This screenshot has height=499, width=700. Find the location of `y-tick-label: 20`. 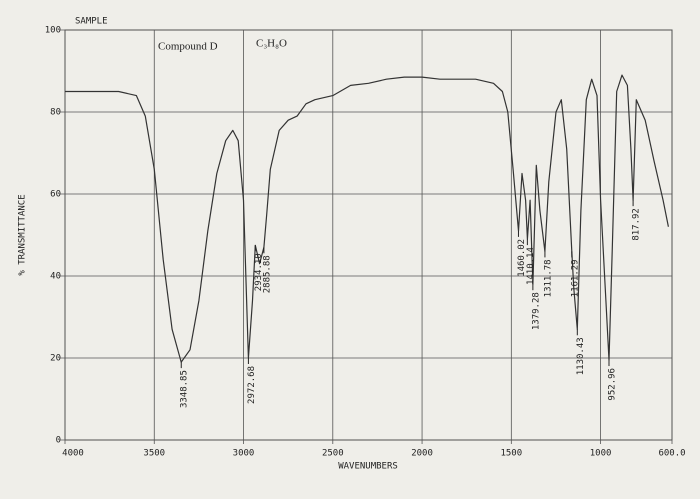

y-tick-label: 20 is located at coordinates (55, 359).